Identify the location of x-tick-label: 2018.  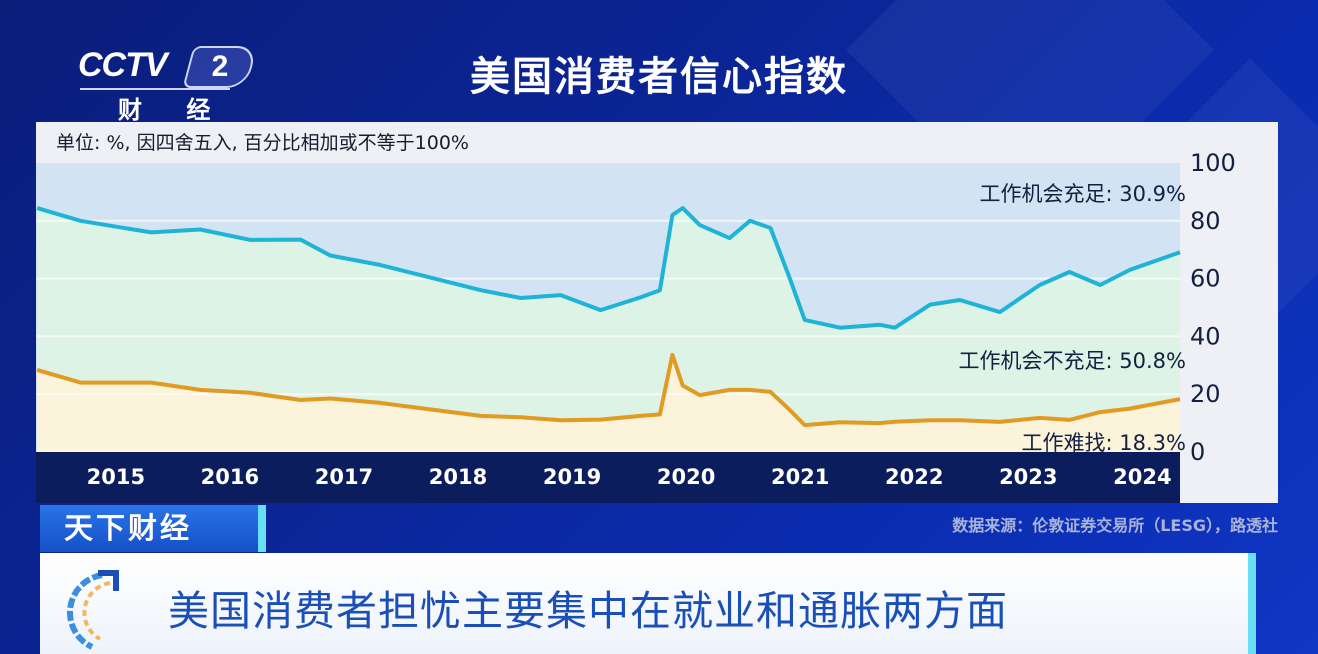
(458, 477).